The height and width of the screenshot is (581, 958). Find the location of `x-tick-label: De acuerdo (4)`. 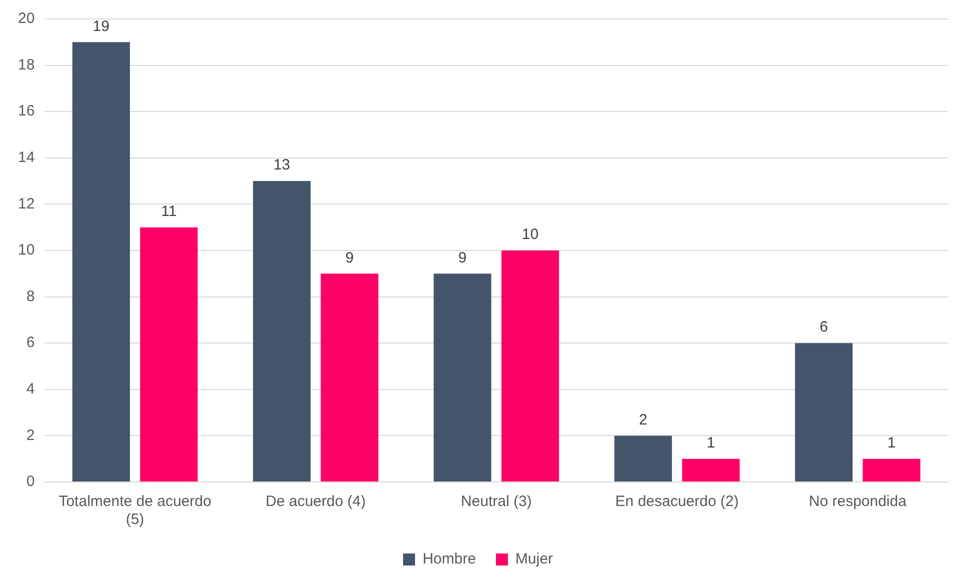

x-tick-label: De acuerdo (4) is located at coordinates (316, 501).